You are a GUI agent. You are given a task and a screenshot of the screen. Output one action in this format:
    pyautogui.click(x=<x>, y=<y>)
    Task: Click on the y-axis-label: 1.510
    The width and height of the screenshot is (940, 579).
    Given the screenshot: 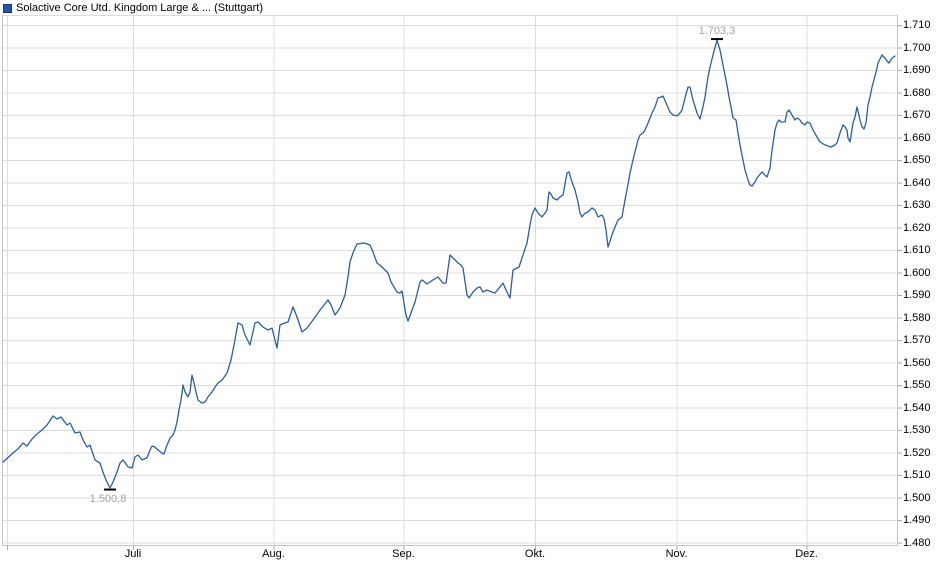 What is the action you would take?
    pyautogui.click(x=917, y=475)
    